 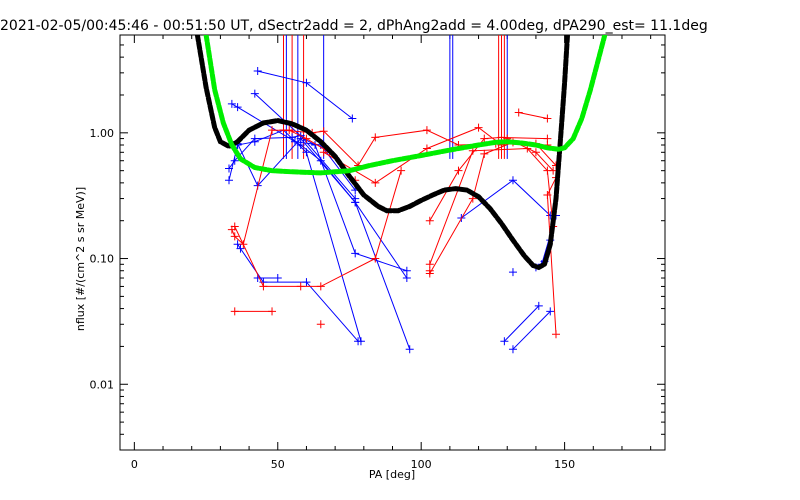 What do you see at coordinates (421, 464) in the screenshot?
I see `x-tick-label: 100` at bounding box center [421, 464].